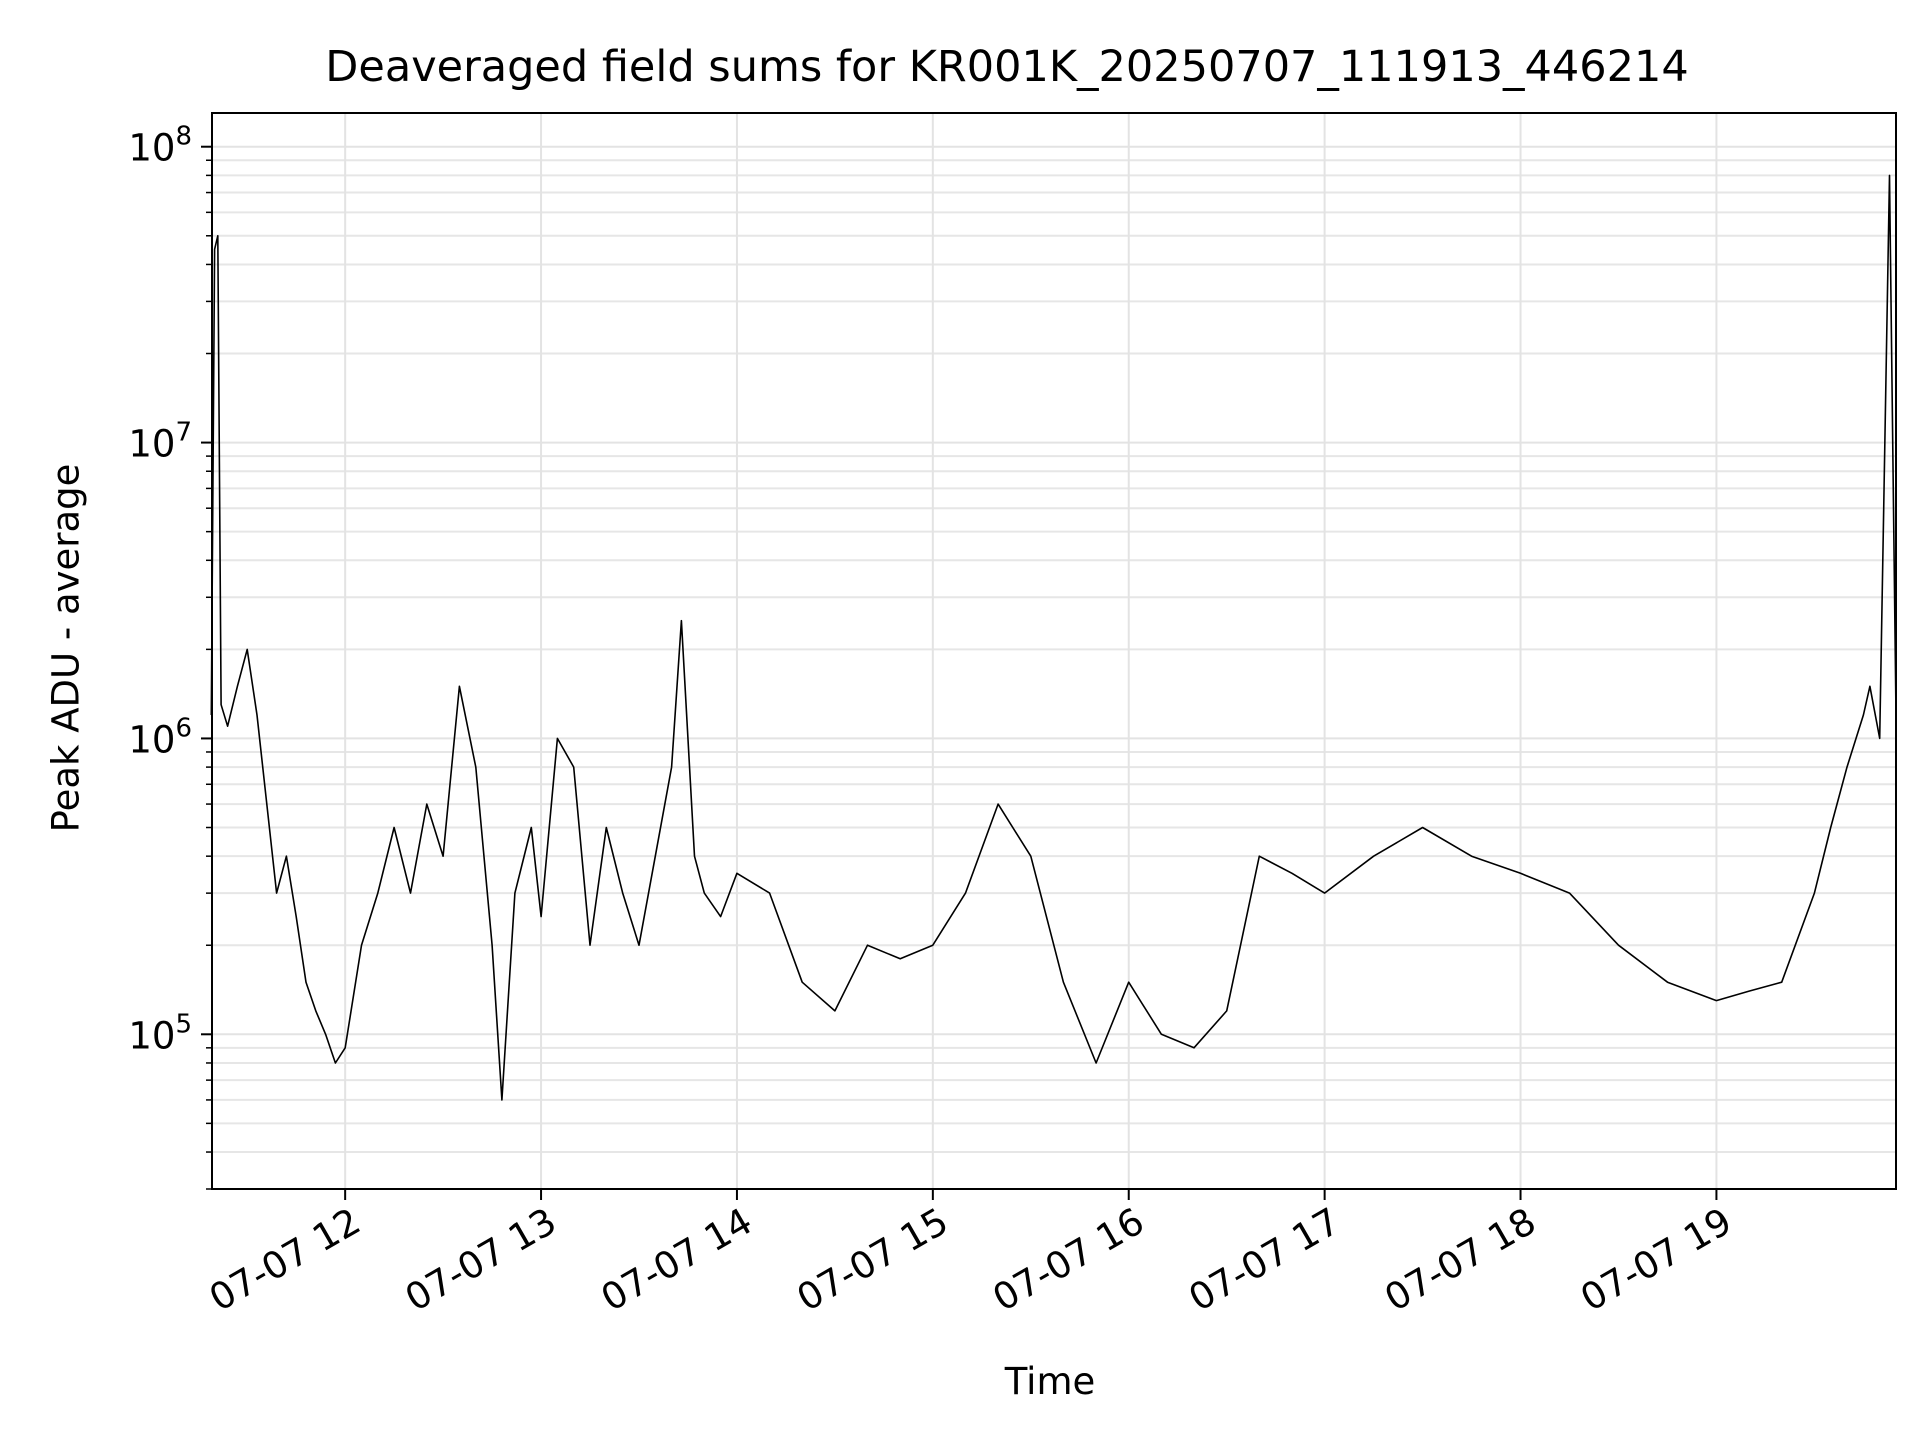 The height and width of the screenshot is (1440, 1920). I want to click on x-tick-label: 07-07 19, so click(1656, 1260).